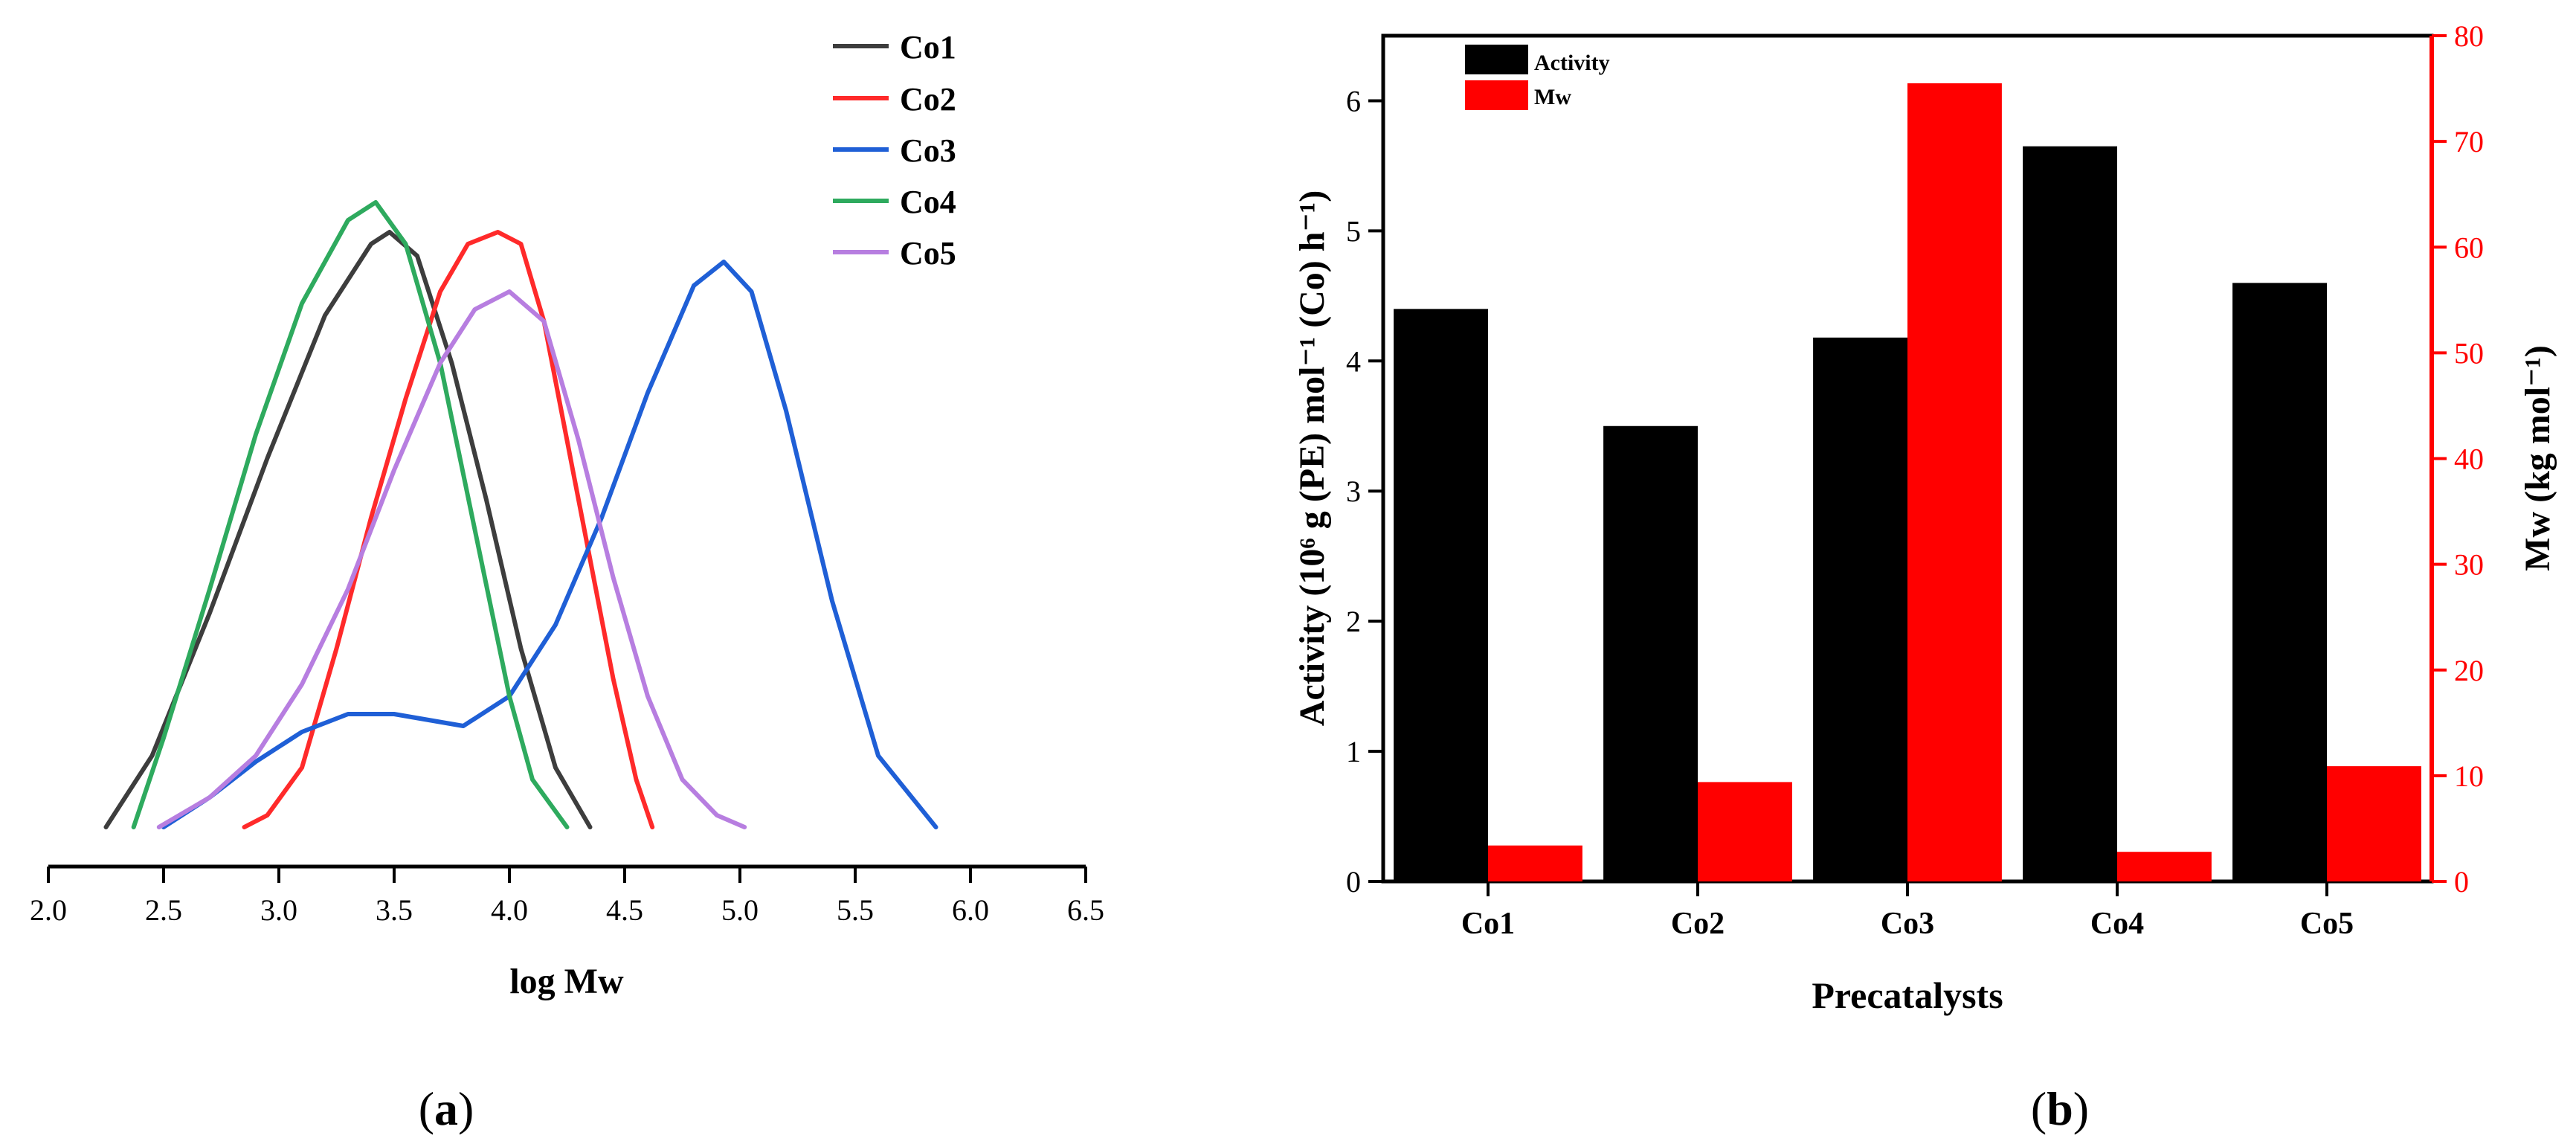  I want to click on panel-a-letter: a, so click(446, 1108).